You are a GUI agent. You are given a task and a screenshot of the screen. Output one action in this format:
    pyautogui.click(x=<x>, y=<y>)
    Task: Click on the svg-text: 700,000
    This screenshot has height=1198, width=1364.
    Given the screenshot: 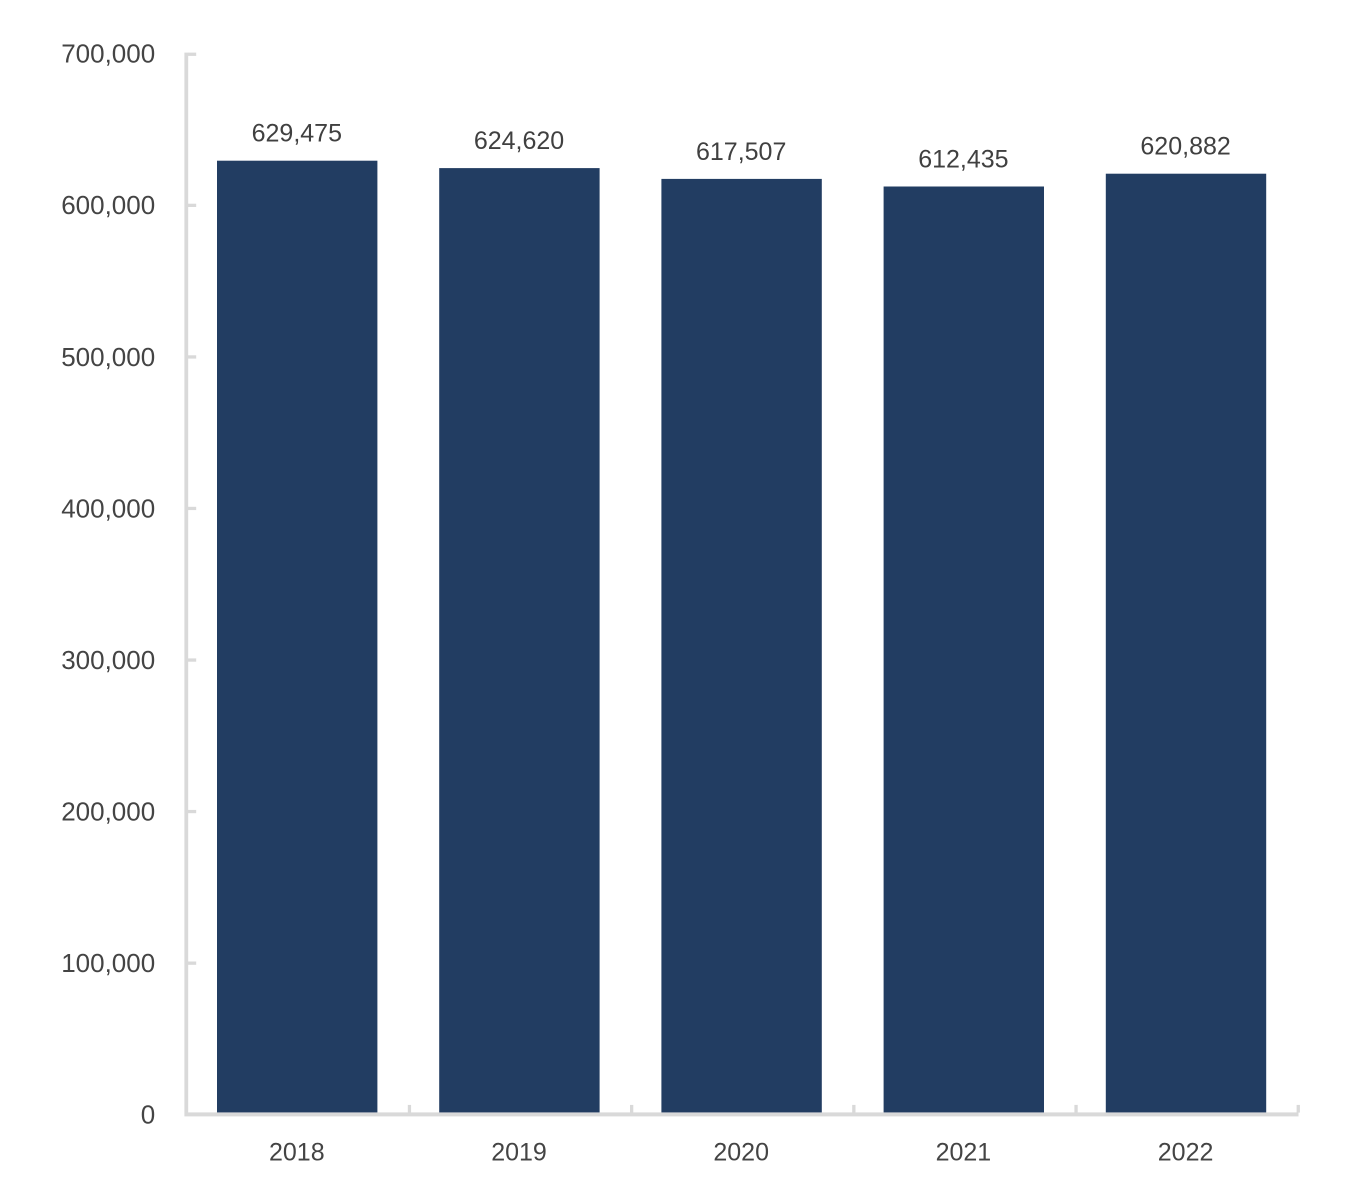 What is the action you would take?
    pyautogui.click(x=108, y=54)
    